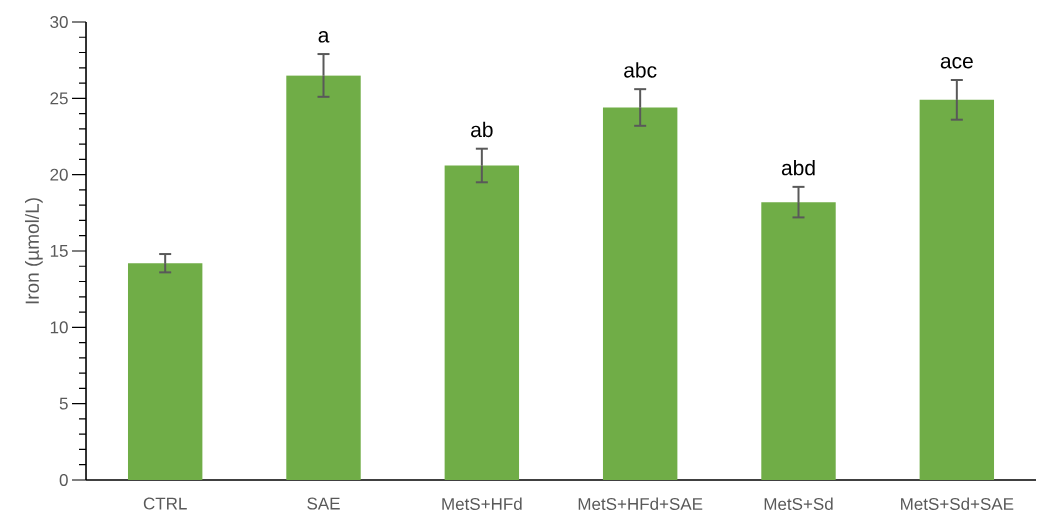  What do you see at coordinates (957, 504) in the screenshot?
I see `x-tick-label: MetS+Sd+SAE` at bounding box center [957, 504].